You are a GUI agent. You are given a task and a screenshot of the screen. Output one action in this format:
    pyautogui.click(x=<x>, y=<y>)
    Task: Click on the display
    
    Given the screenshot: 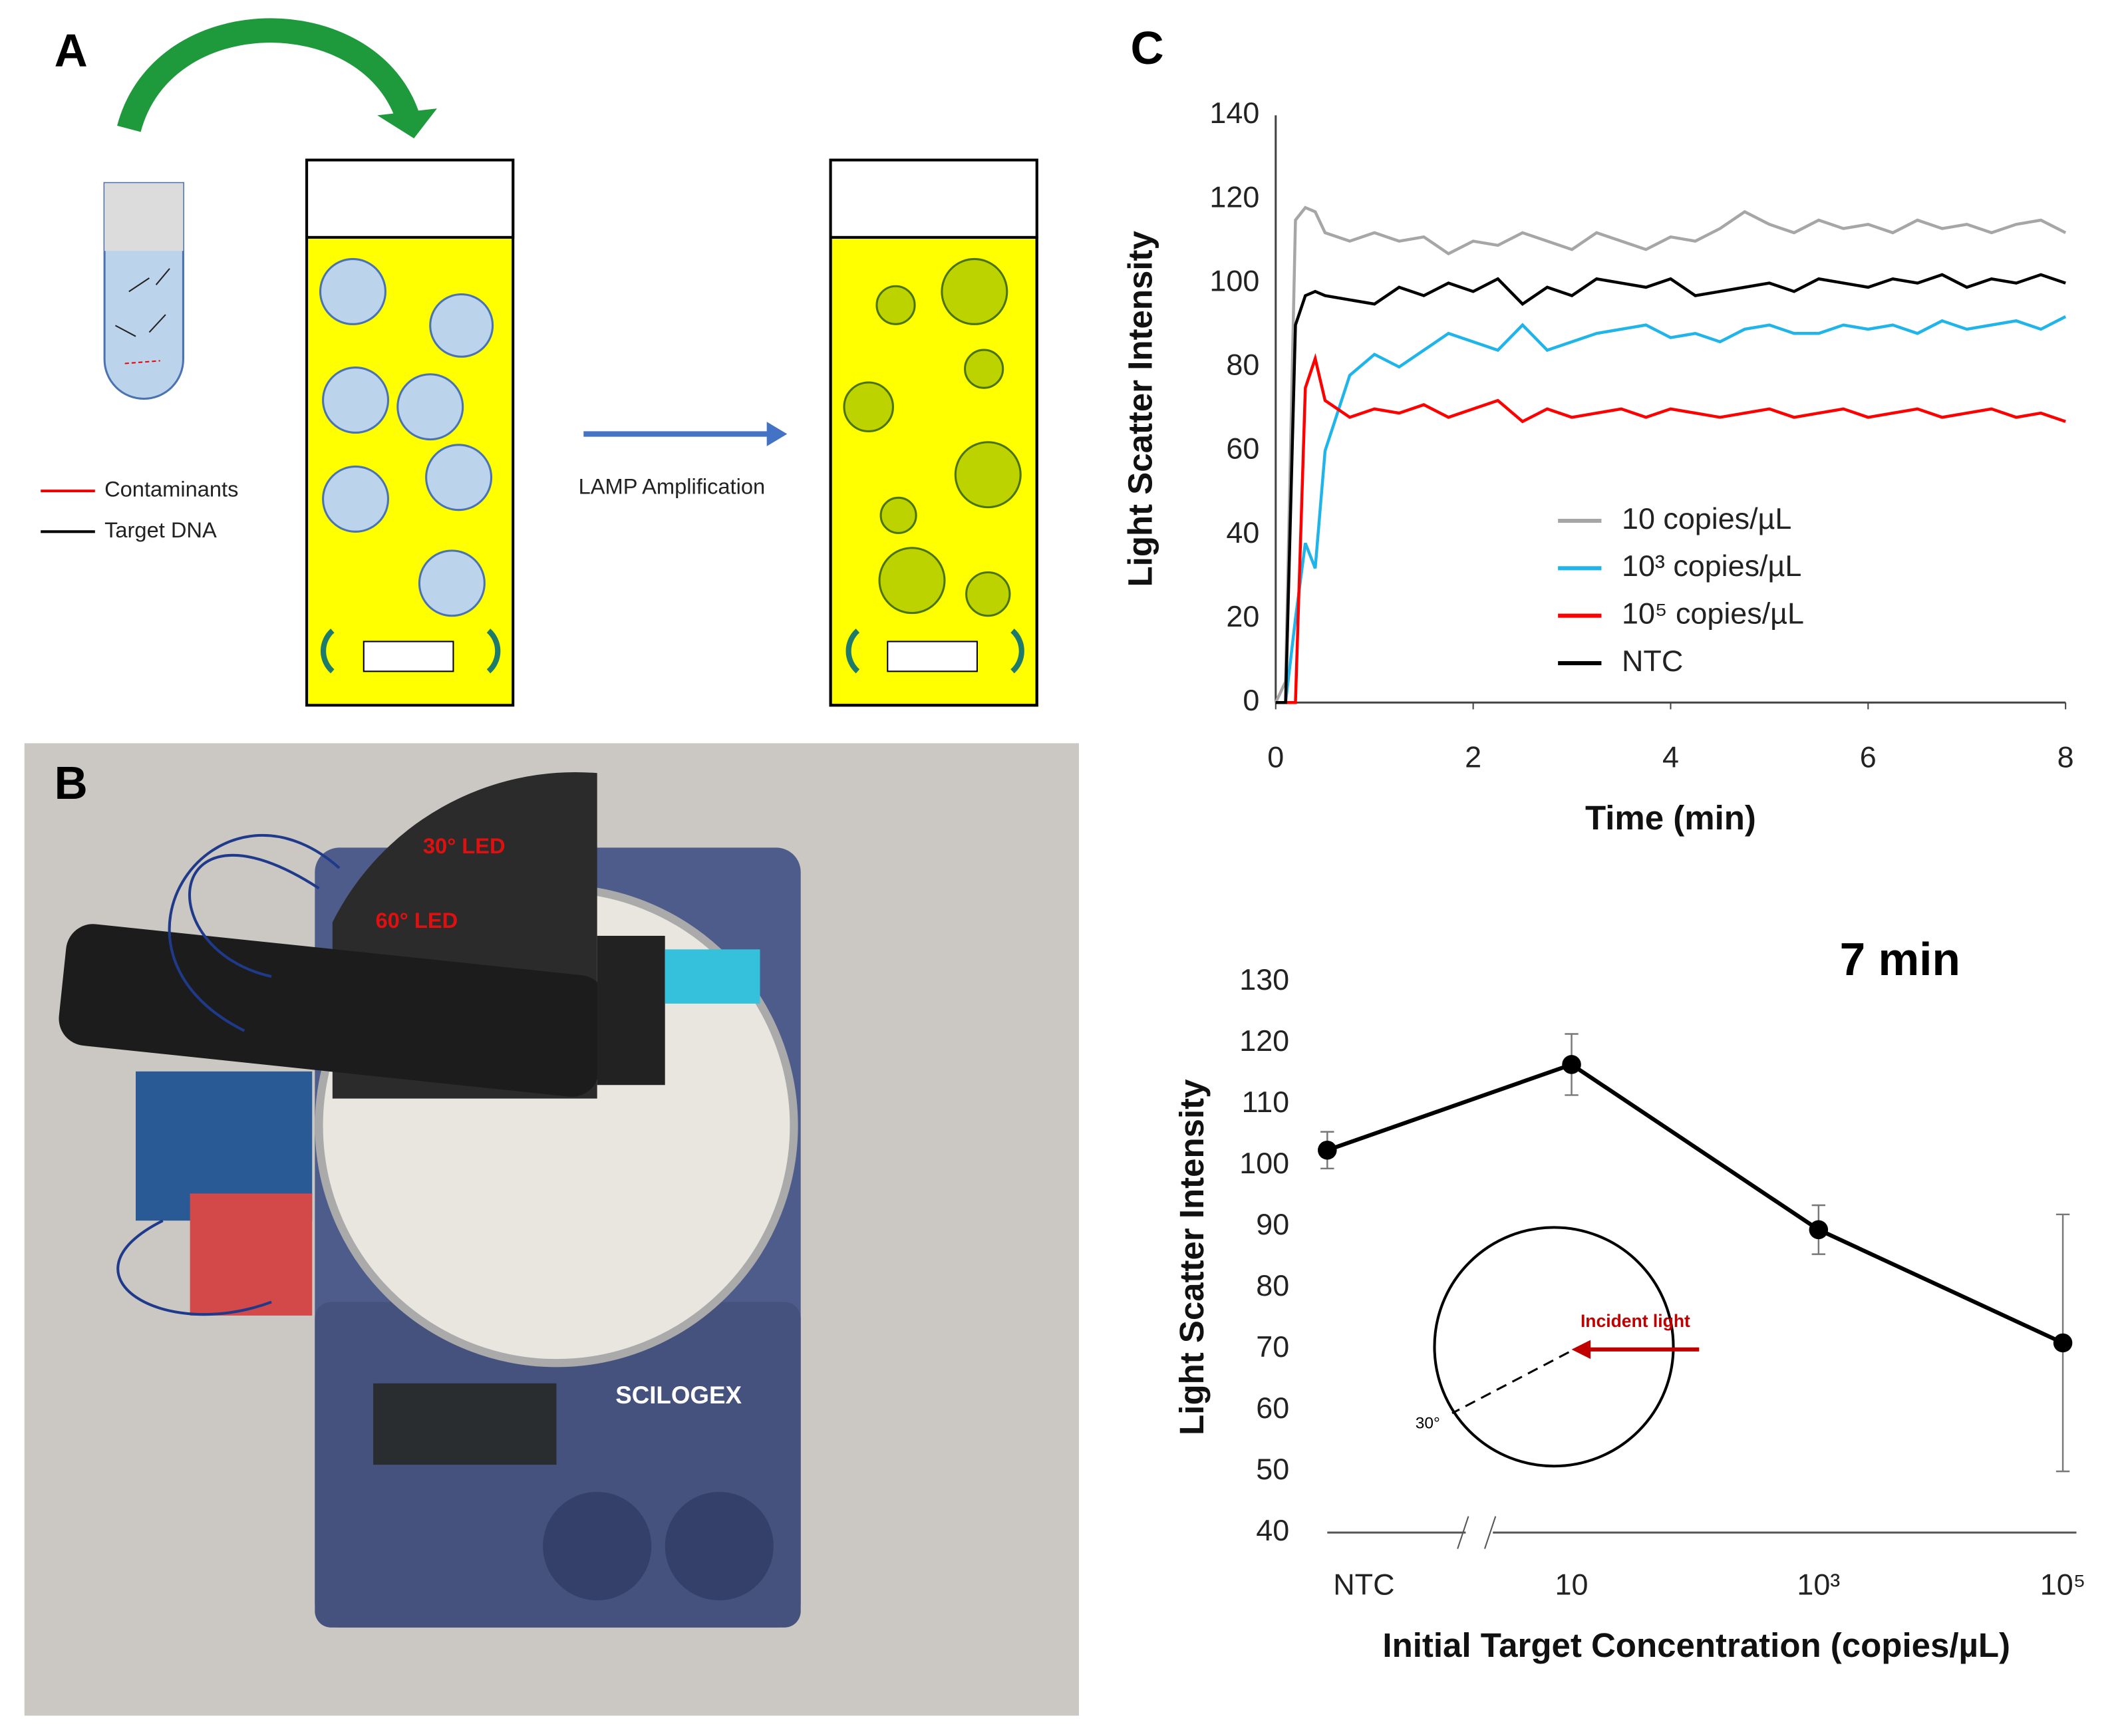 What is the action you would take?
    pyautogui.click(x=465, y=1424)
    